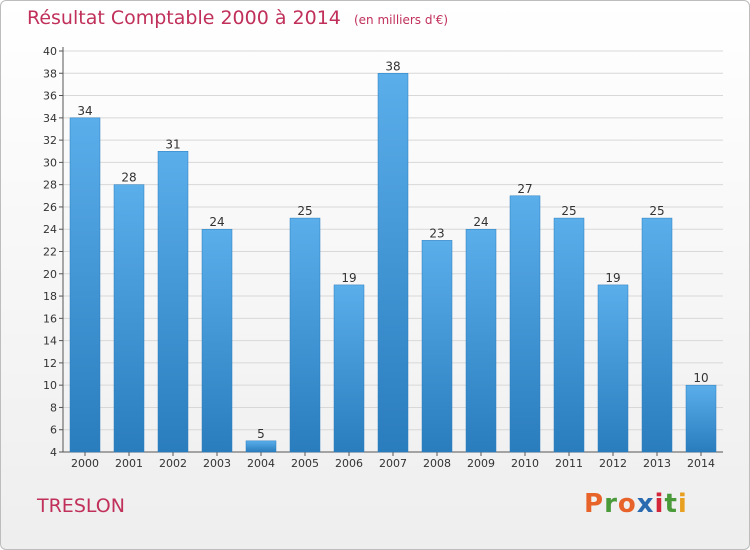 This screenshot has height=550, width=750. What do you see at coordinates (128, 178) in the screenshot?
I see `value-label-2001: 28` at bounding box center [128, 178].